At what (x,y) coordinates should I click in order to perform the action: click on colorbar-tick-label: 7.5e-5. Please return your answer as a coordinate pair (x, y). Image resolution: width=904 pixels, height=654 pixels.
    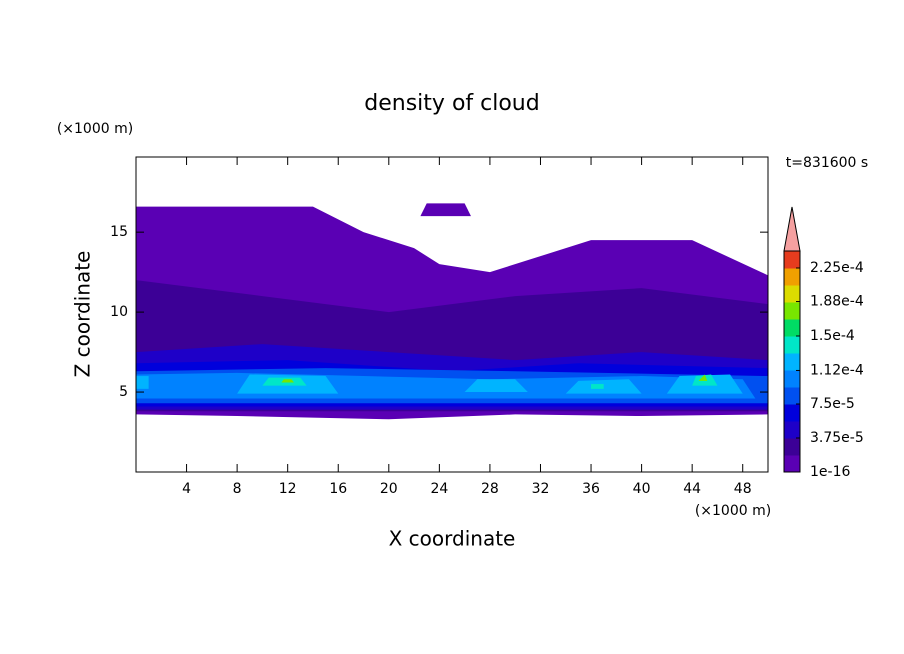
    Looking at the image, I should click on (832, 404).